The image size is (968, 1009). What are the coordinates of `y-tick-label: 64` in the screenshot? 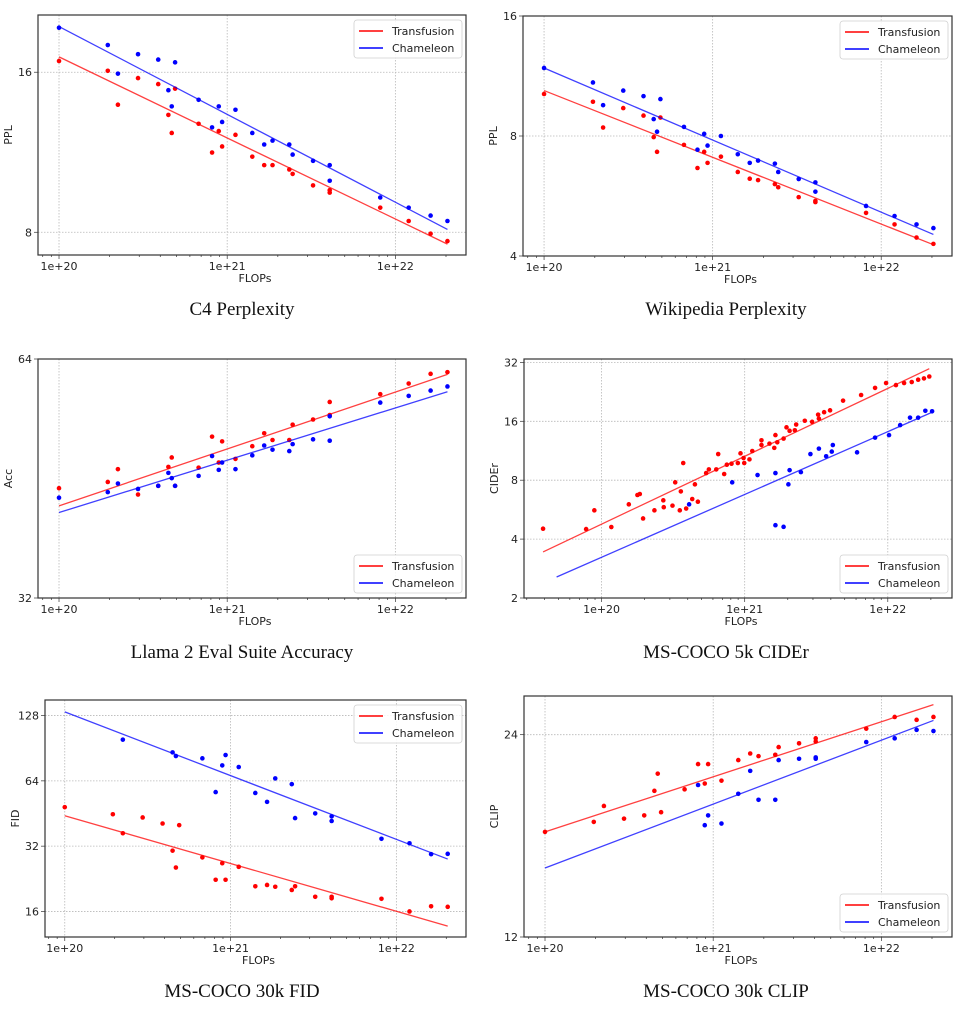 It's located at (32, 781).